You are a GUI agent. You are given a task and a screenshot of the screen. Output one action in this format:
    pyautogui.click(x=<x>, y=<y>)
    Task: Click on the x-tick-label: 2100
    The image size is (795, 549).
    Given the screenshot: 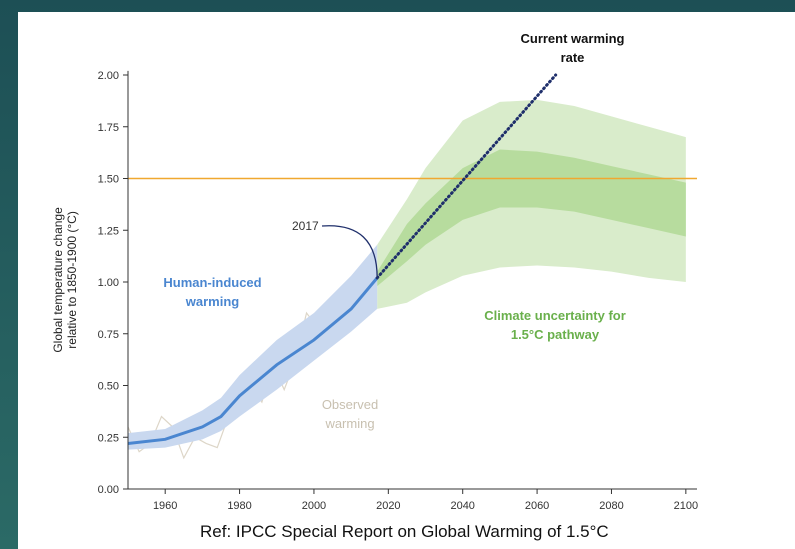 What is the action you would take?
    pyautogui.click(x=686, y=506)
    